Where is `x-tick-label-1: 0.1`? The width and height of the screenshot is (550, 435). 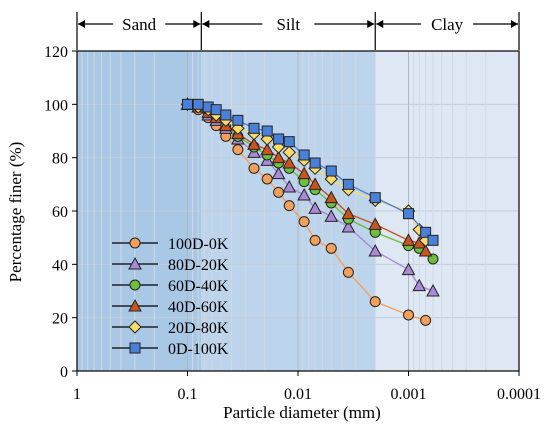 x-tick-label-1: 0.1 is located at coordinates (188, 394).